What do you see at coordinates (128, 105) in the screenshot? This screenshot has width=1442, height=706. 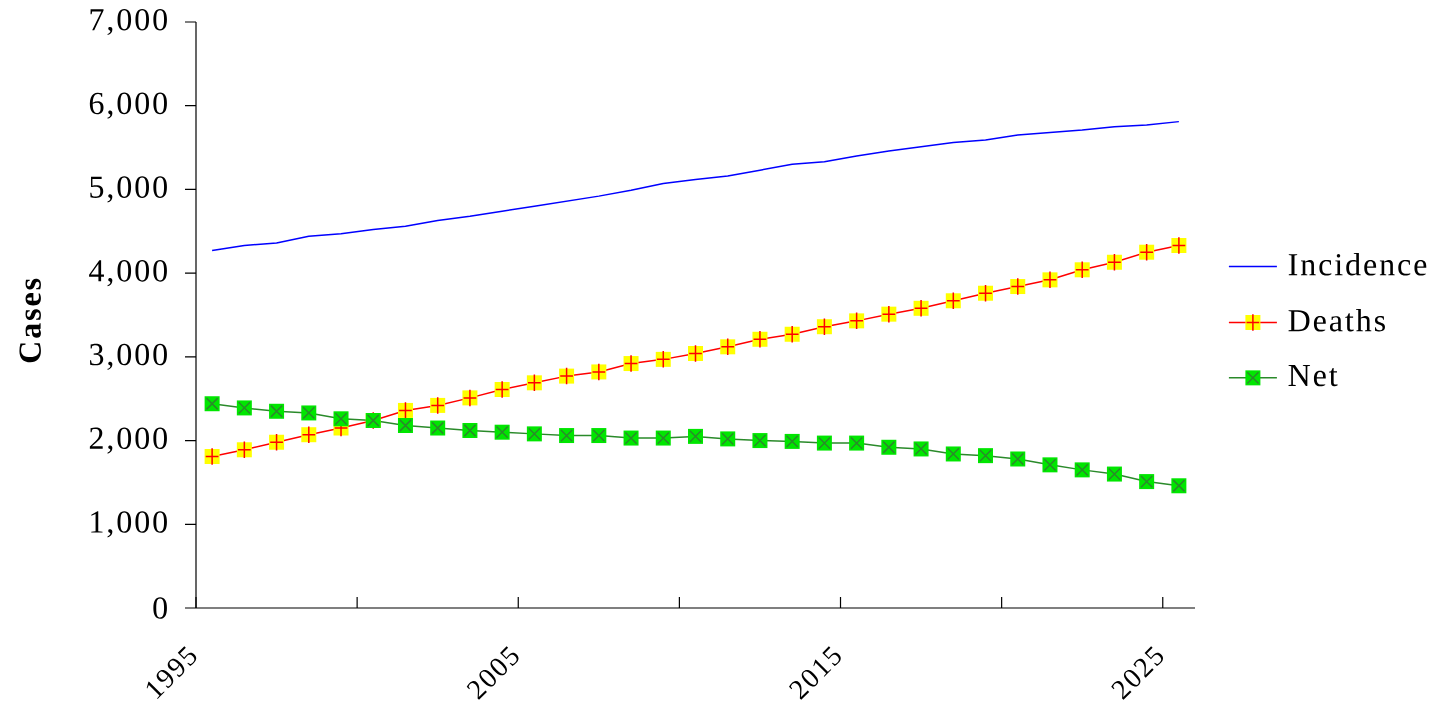 I see `y-tick-label: 6,000` at bounding box center [128, 105].